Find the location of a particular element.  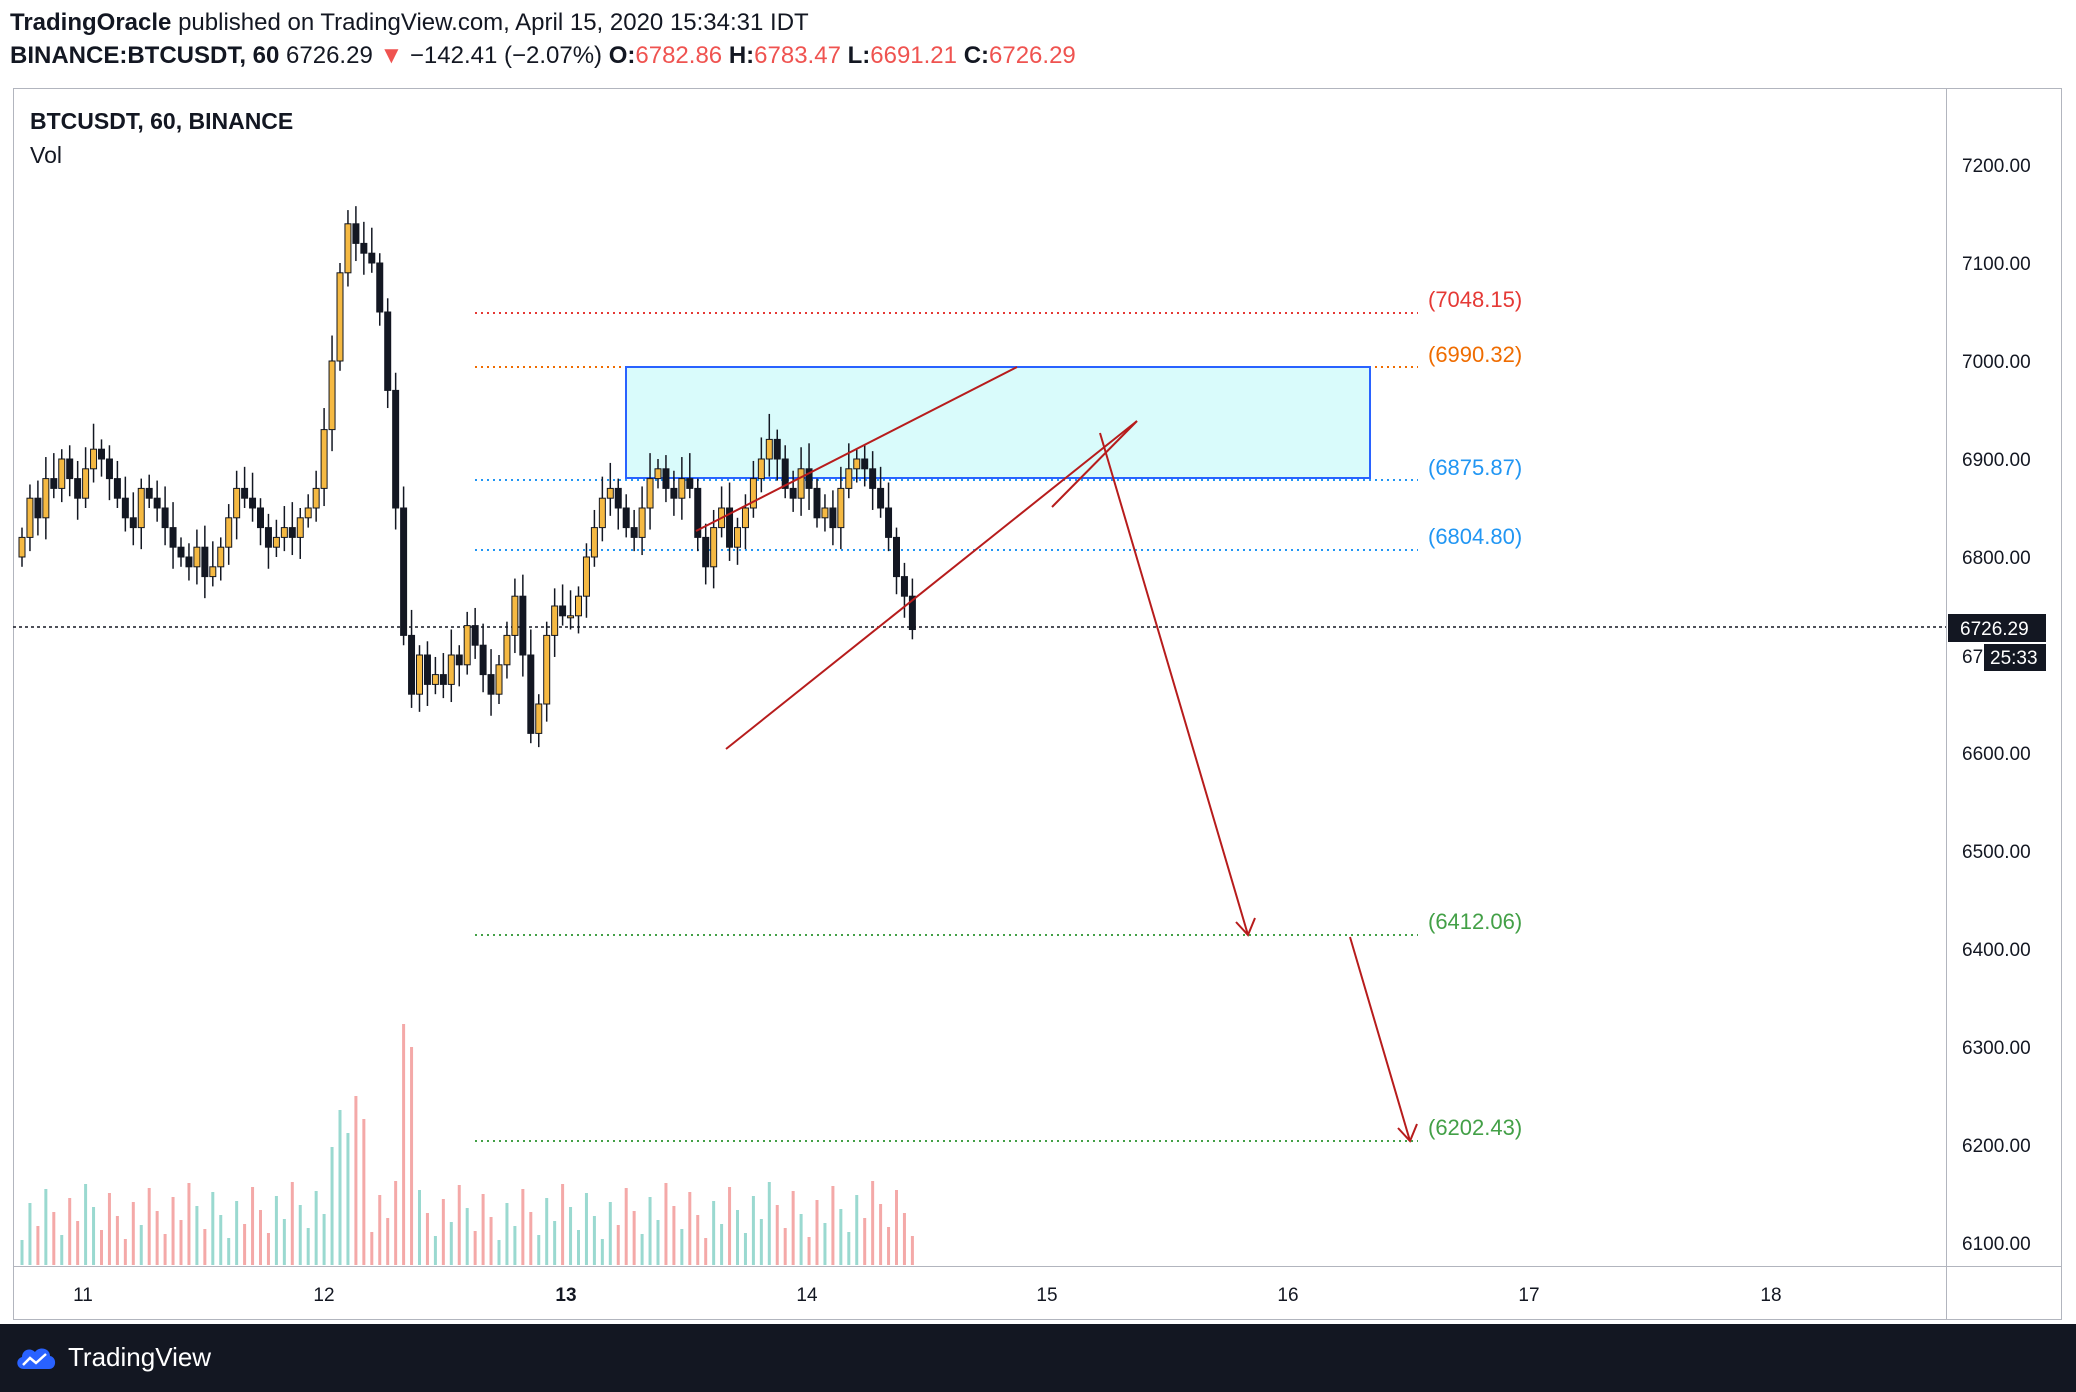

high-value: 6783.47 is located at coordinates (797, 55).